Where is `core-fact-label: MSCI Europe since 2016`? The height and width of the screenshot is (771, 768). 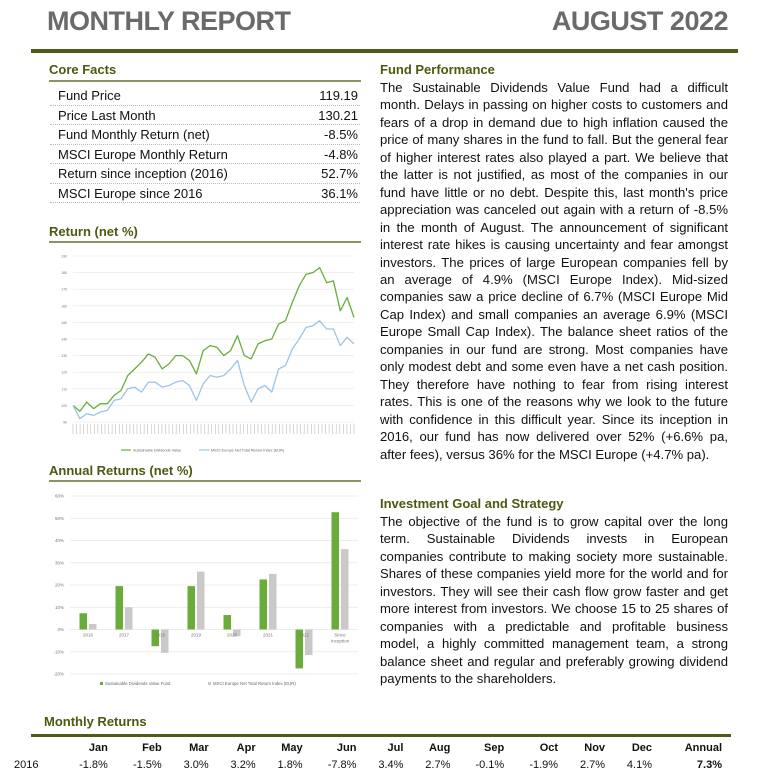 core-fact-label: MSCI Europe since 2016 is located at coordinates (130, 193).